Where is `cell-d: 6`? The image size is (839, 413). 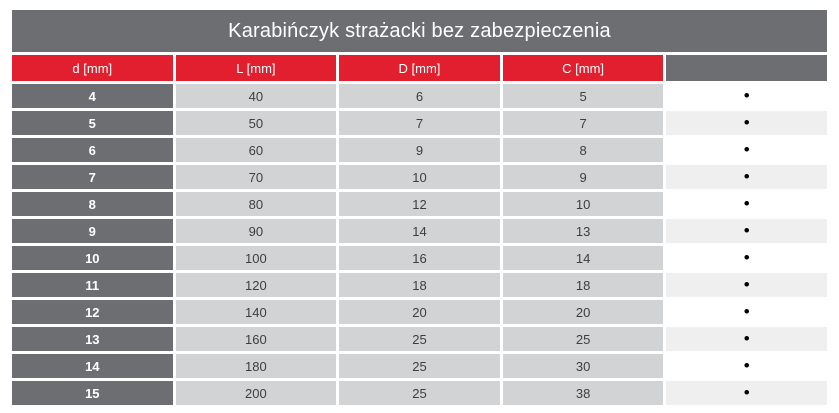
cell-d: 6 is located at coordinates (92, 150).